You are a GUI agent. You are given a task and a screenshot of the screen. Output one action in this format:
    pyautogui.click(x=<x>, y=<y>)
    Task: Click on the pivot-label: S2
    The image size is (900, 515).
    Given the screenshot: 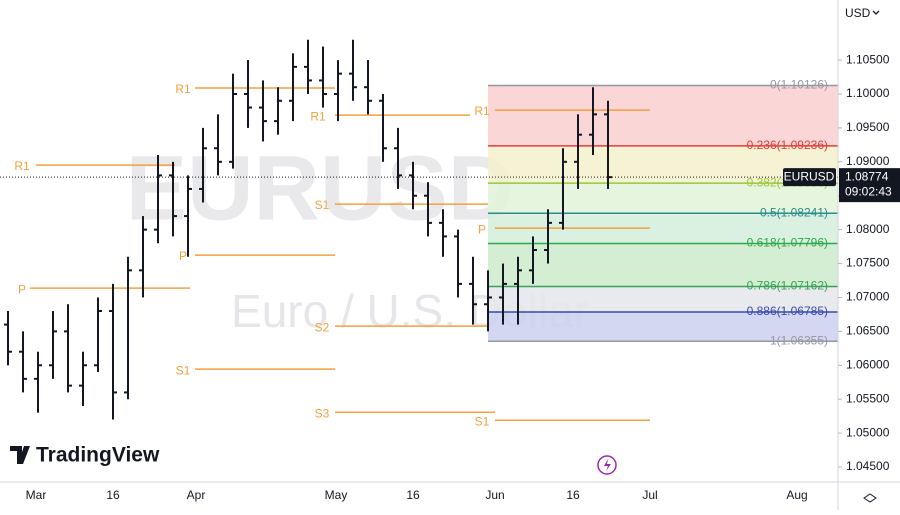 What is the action you would take?
    pyautogui.click(x=322, y=327)
    